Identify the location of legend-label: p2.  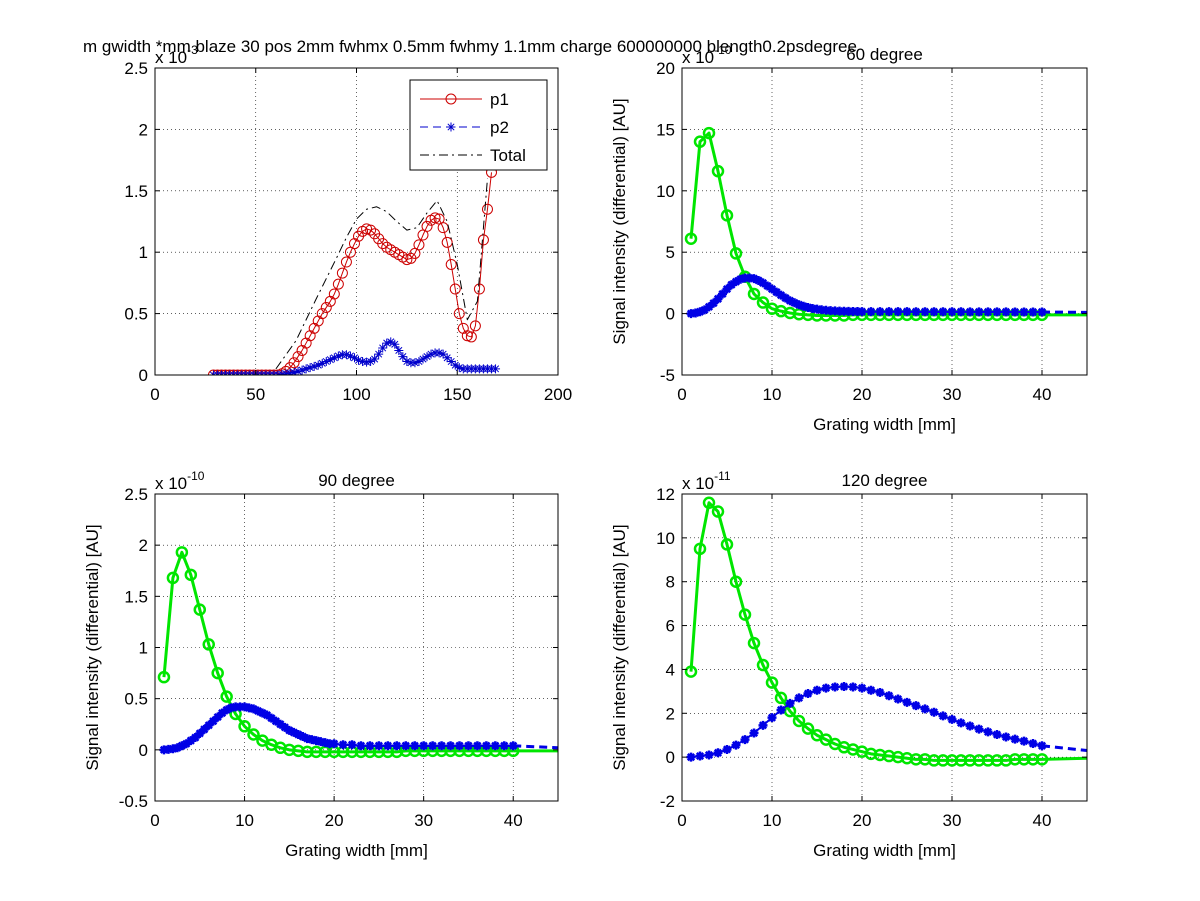
(499, 127).